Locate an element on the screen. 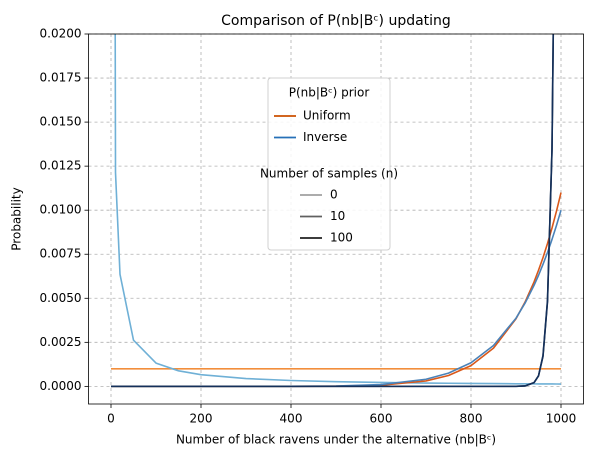  y-axis-label: Probability is located at coordinates (17, 218).